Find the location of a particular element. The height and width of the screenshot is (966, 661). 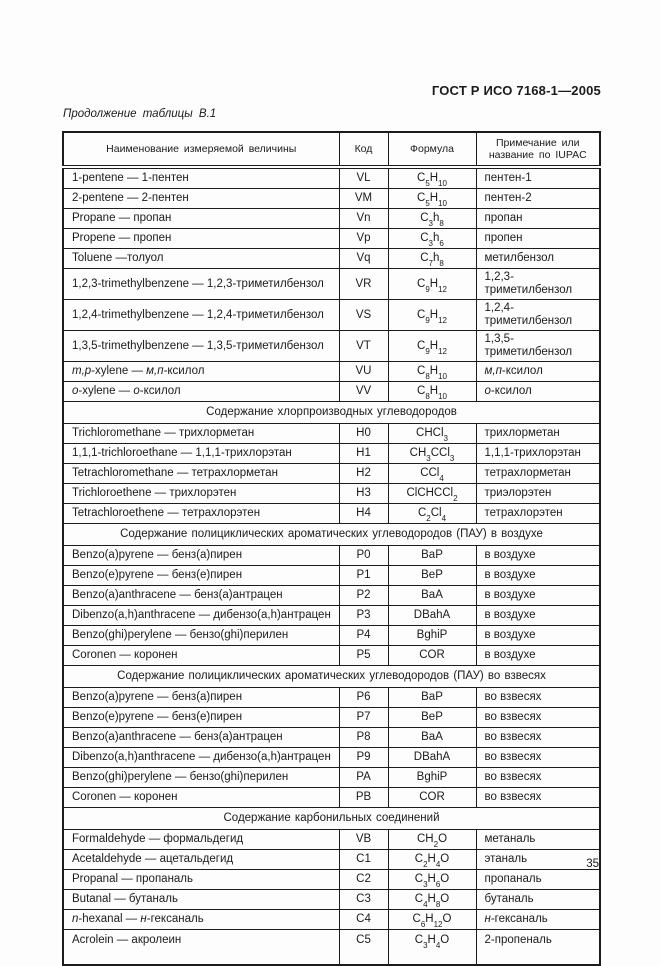

note-iupac-cell: бутаналь is located at coordinates (538, 899).